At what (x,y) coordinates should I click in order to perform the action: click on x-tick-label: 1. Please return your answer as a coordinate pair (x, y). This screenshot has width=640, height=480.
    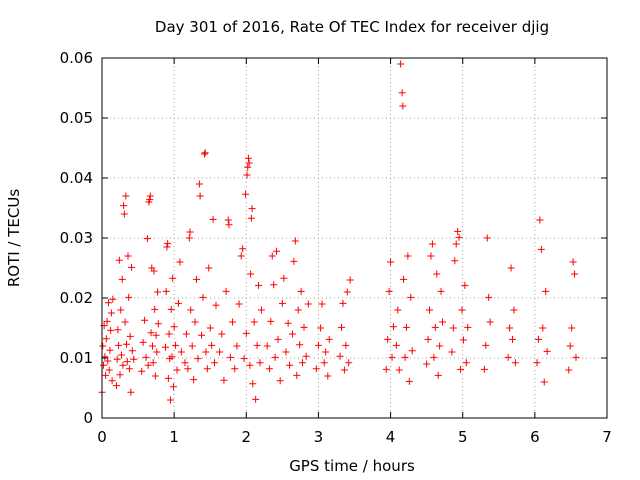
    Looking at the image, I should click on (174, 437).